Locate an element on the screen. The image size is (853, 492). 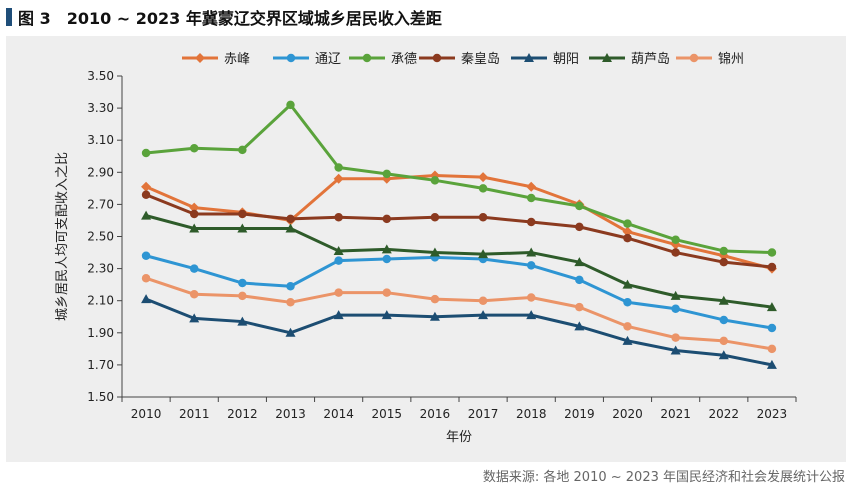
legend-label: 葫芦岛 is located at coordinates (650, 59).